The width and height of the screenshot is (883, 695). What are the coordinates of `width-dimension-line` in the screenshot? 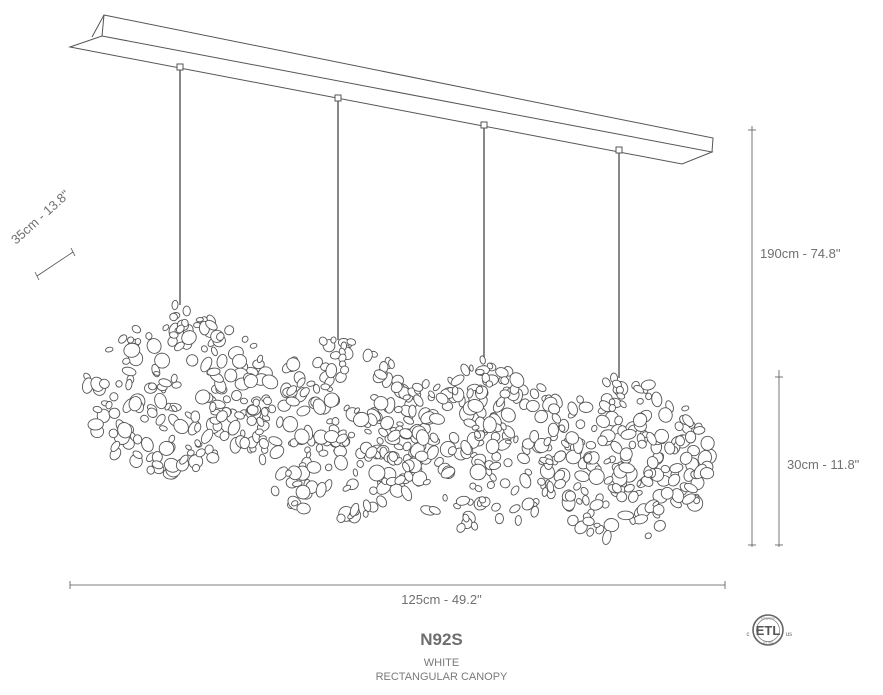 It's located at (397, 585).